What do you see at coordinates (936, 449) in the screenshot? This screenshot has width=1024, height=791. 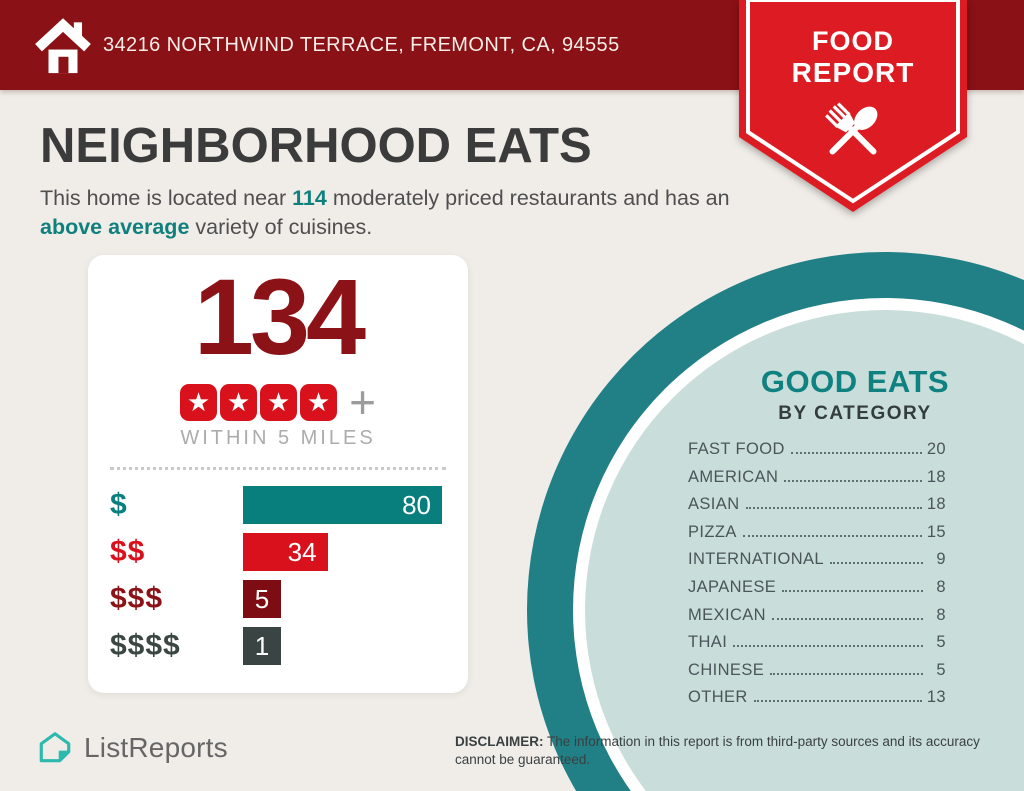 I see `category-count: 20` at bounding box center [936, 449].